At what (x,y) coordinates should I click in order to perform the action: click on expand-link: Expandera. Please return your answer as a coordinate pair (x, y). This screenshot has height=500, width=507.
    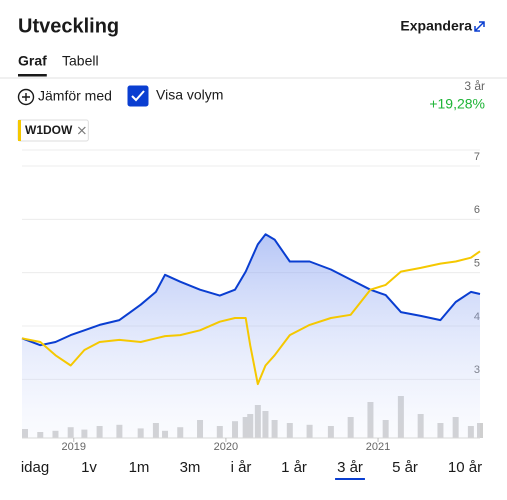
    Looking at the image, I should click on (436, 26).